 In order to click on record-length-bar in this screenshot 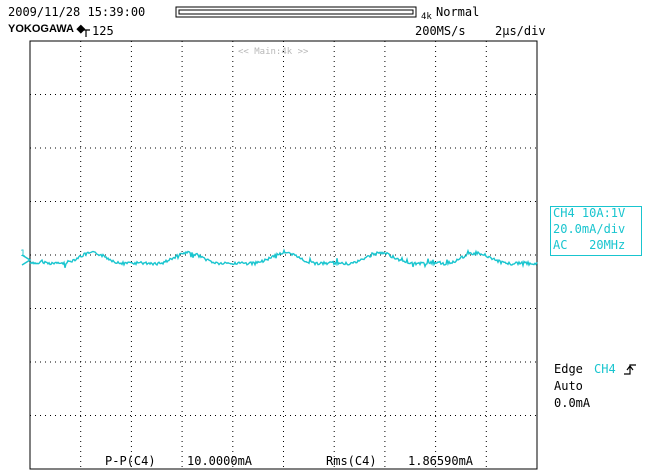, I will do `click(296, 12)`.